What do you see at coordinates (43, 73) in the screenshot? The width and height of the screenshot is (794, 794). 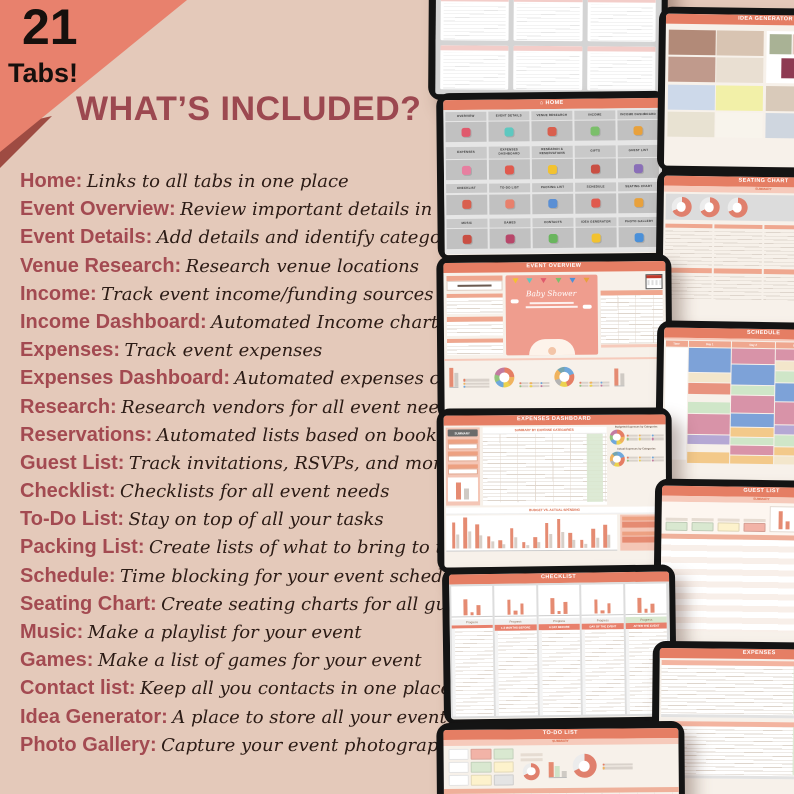 I see `tab-count-label: Tabs!` at bounding box center [43, 73].